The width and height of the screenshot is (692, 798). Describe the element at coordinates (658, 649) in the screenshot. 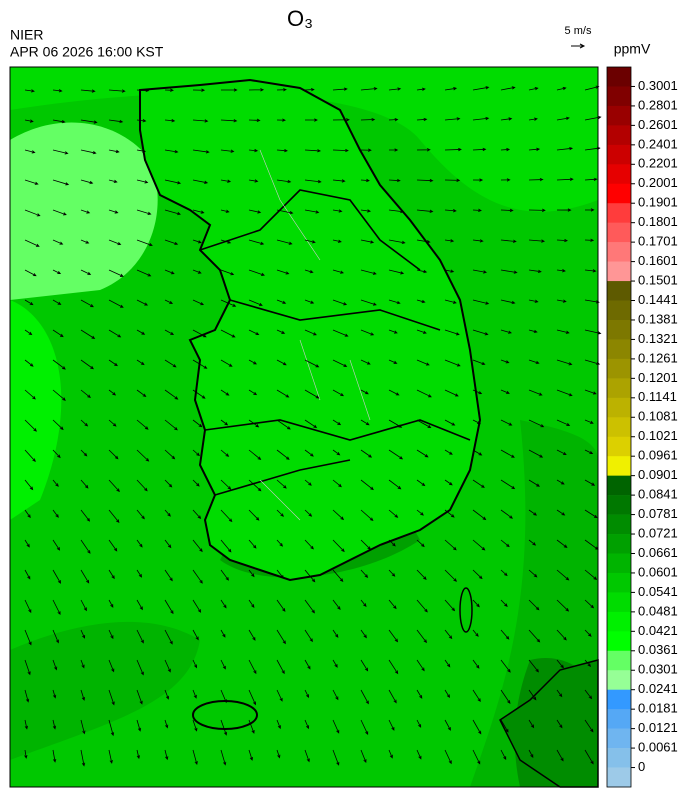

I see `colorbar-label: 0.0361` at that location.